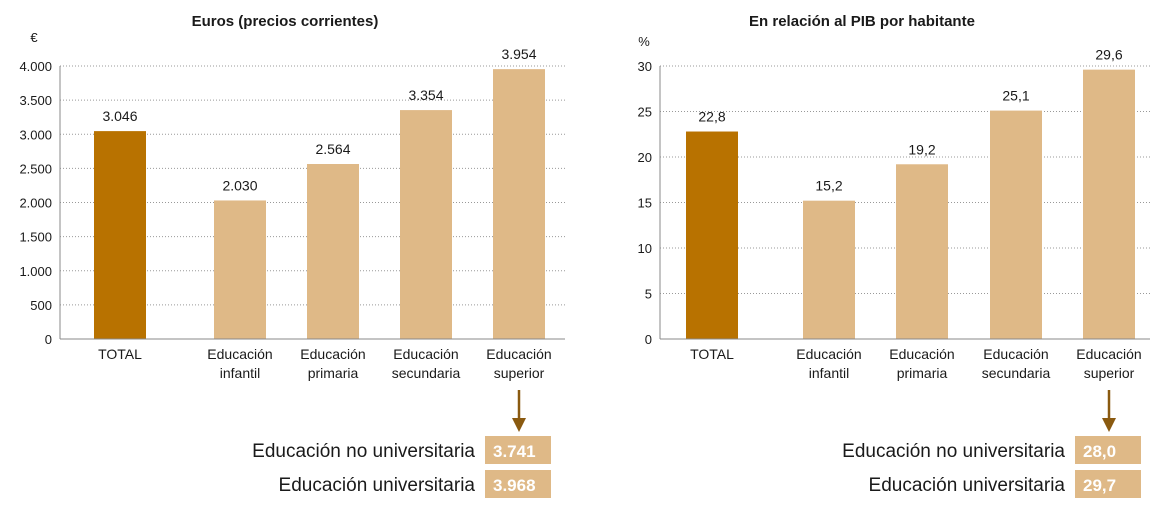 The image size is (1152, 506). I want to click on y-tick-label: 5, so click(648, 294).